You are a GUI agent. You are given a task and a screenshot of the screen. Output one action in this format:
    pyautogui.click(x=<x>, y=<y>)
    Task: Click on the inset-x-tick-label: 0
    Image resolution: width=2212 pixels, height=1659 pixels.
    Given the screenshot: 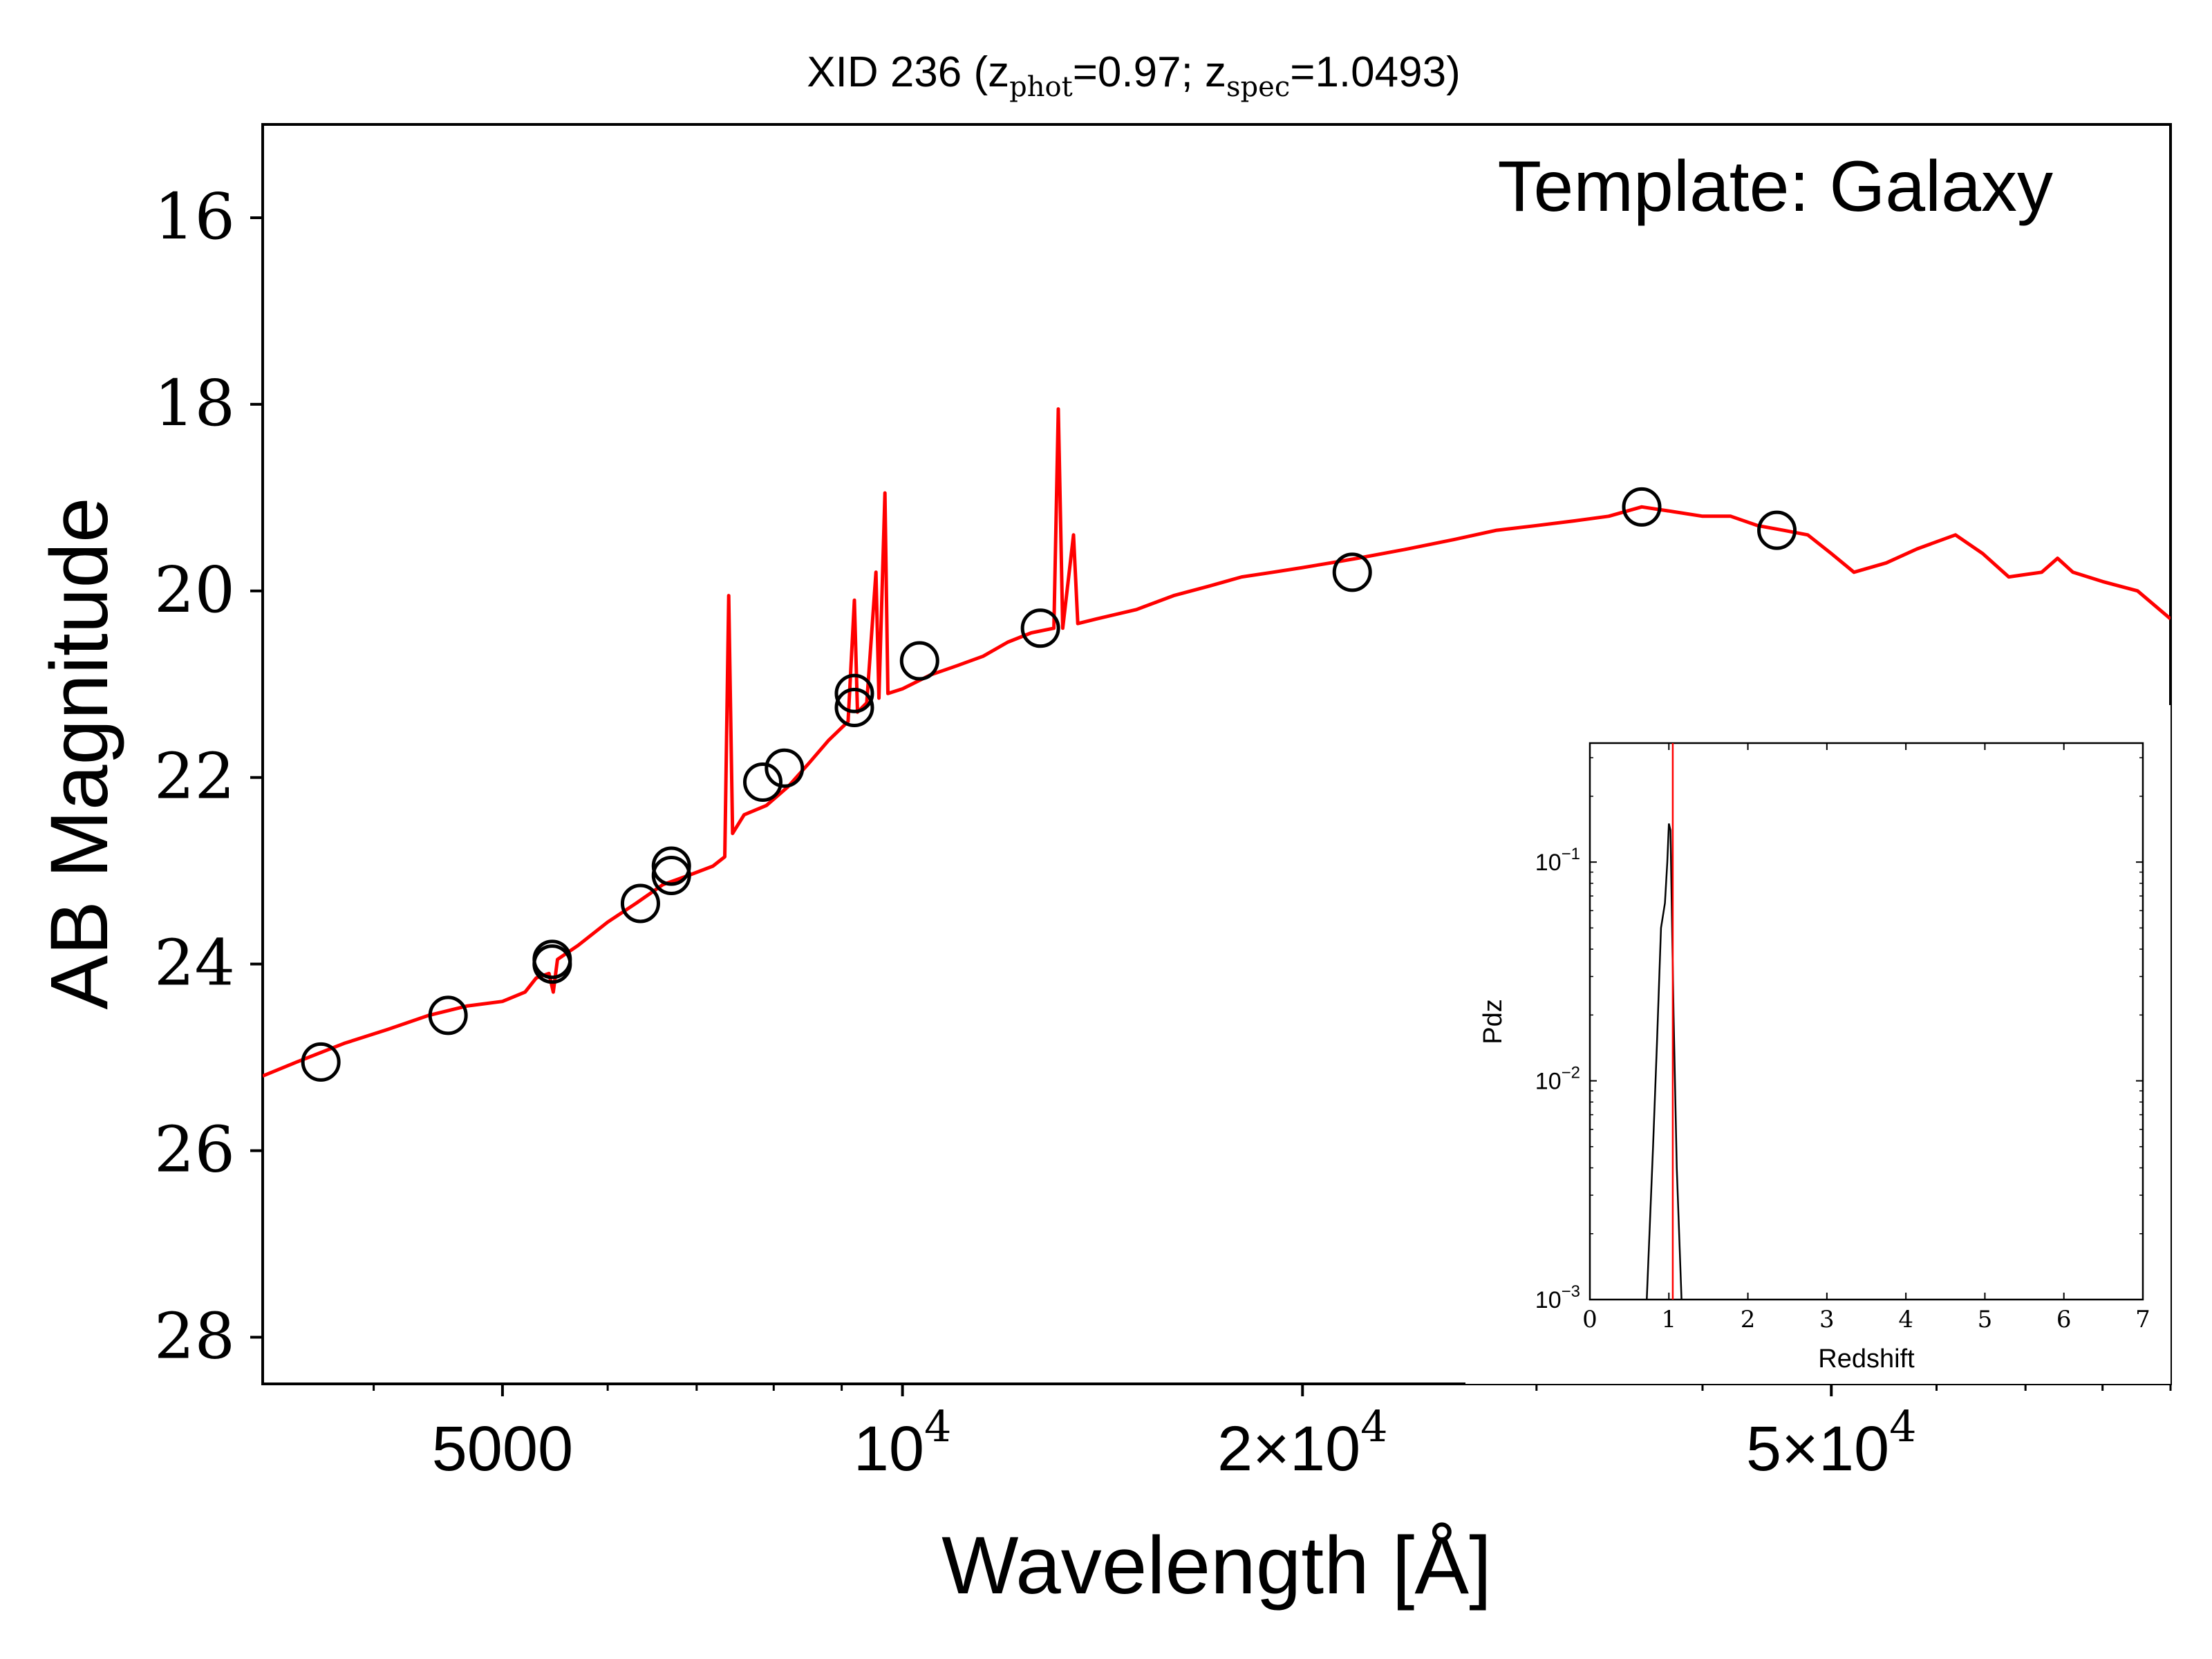 What is the action you would take?
    pyautogui.click(x=1590, y=1319)
    